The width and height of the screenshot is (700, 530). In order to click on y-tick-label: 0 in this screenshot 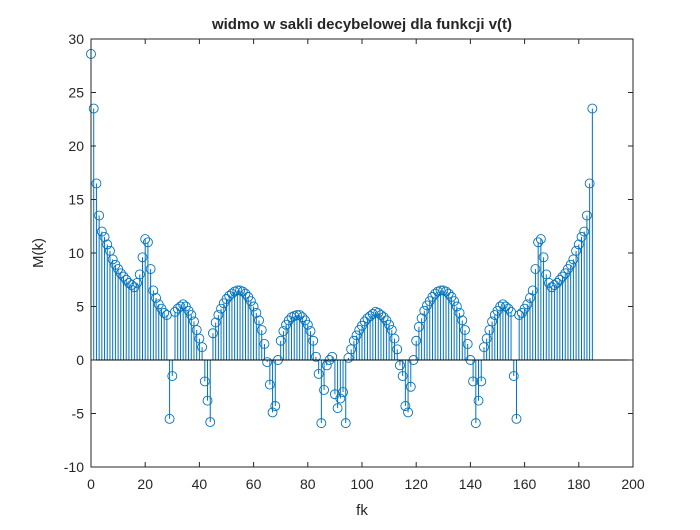, I will do `click(80, 360)`.